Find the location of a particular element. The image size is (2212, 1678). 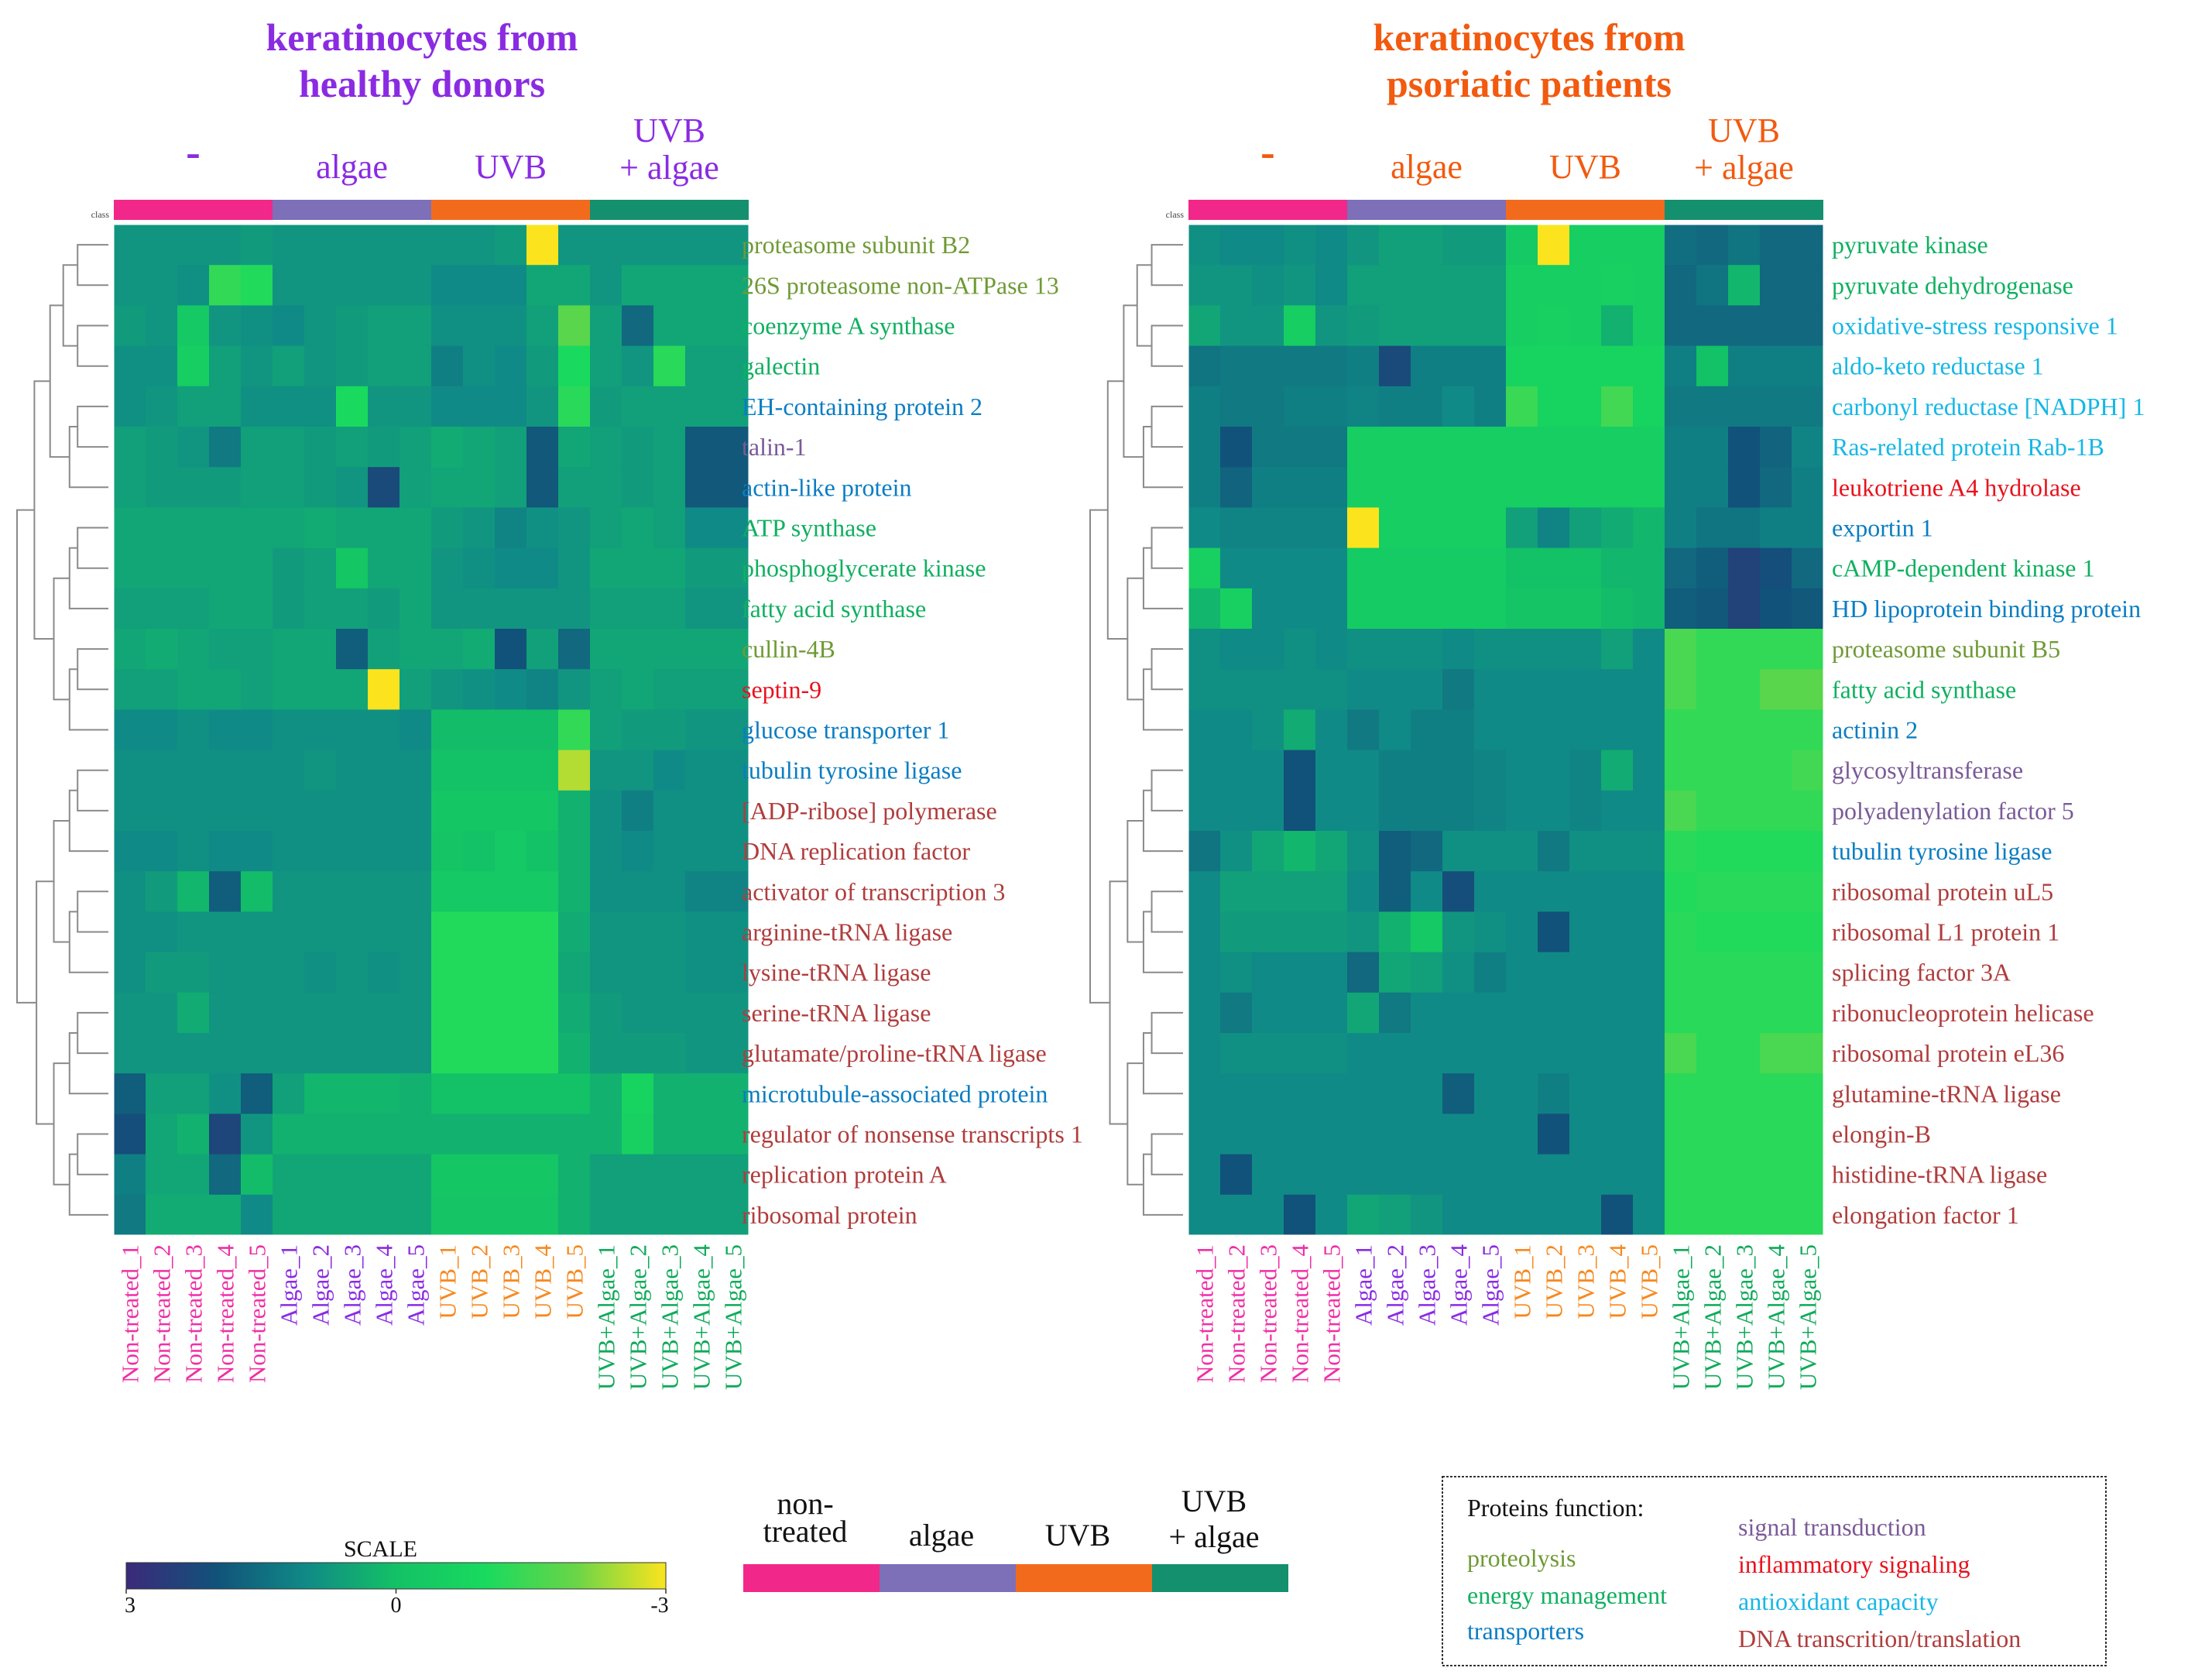

row-label: Ras-related protein Rab-1B is located at coordinates (1968, 447).